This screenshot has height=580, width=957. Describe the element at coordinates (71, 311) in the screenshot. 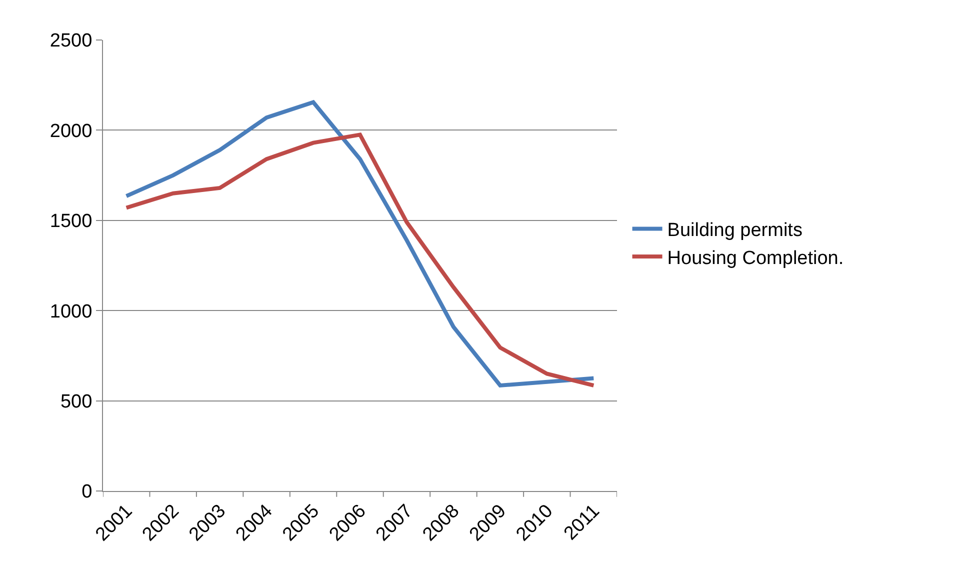

I see `y-tick-label: 1000` at that location.